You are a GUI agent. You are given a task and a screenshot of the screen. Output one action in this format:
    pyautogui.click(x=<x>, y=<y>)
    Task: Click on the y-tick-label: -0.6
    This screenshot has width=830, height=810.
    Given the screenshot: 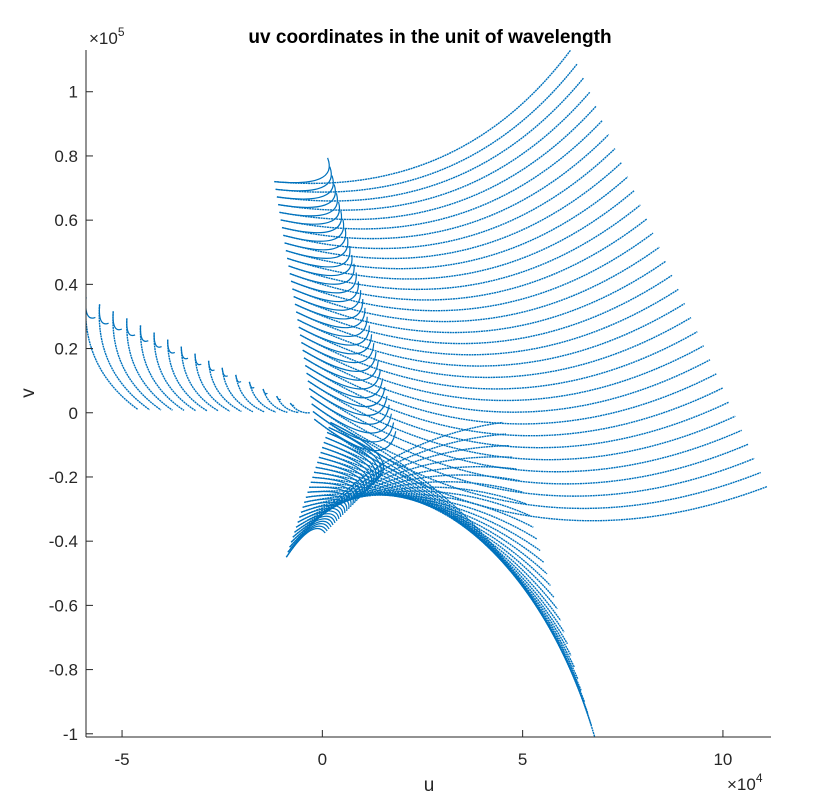 What is the action you would take?
    pyautogui.click(x=63, y=605)
    